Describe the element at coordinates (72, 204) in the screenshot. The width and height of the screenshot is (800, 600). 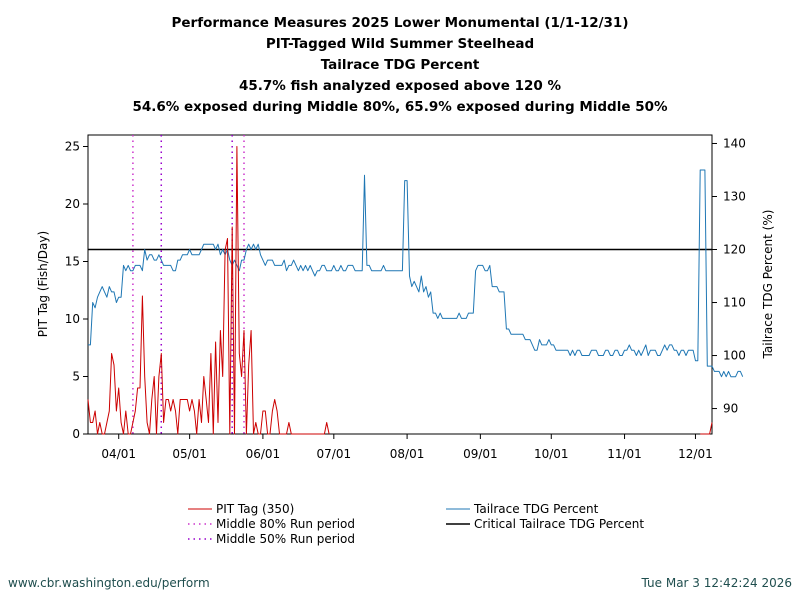
I see `y-left-tick-label: 20` at that location.